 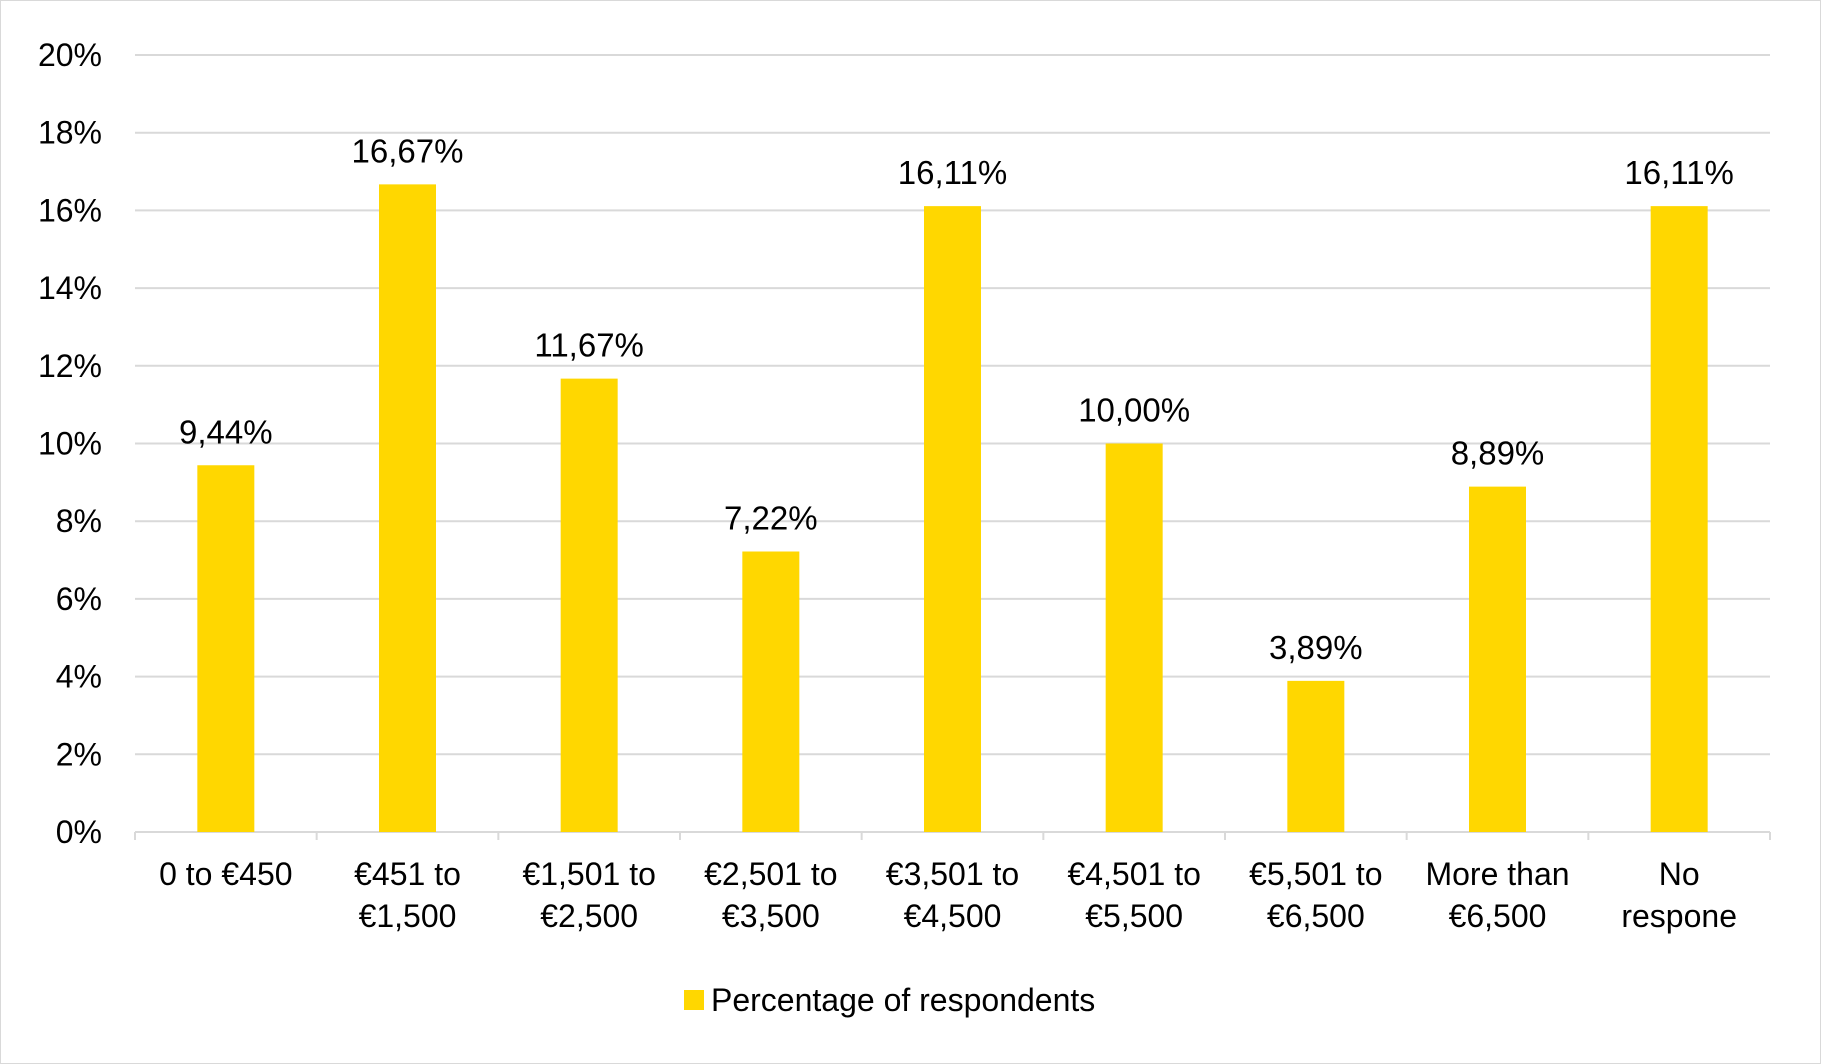 What do you see at coordinates (70, 366) in the screenshot?
I see `y-tick-label: 12%` at bounding box center [70, 366].